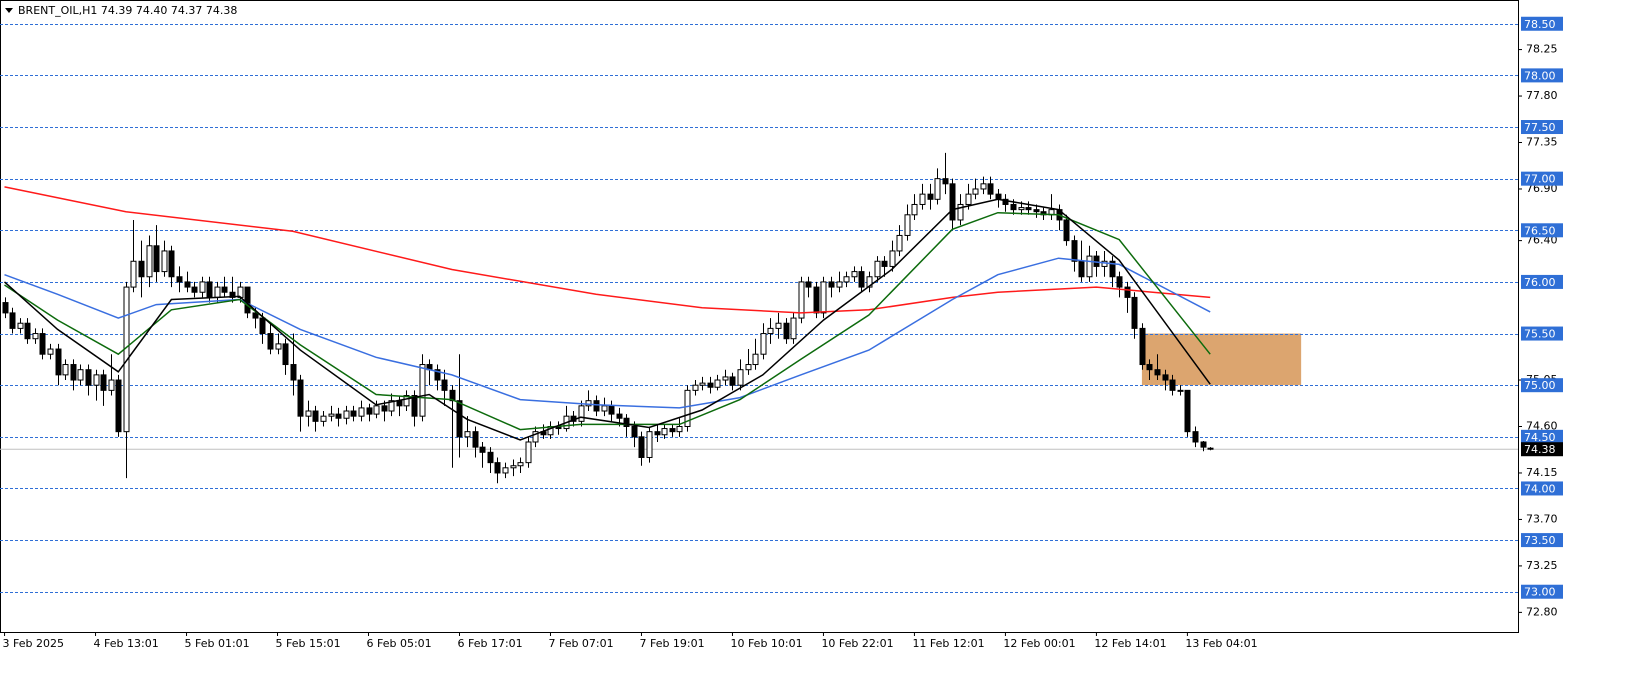 The height and width of the screenshot is (695, 1651). Describe the element at coordinates (1542, 449) in the screenshot. I see `current-price-box` at that location.